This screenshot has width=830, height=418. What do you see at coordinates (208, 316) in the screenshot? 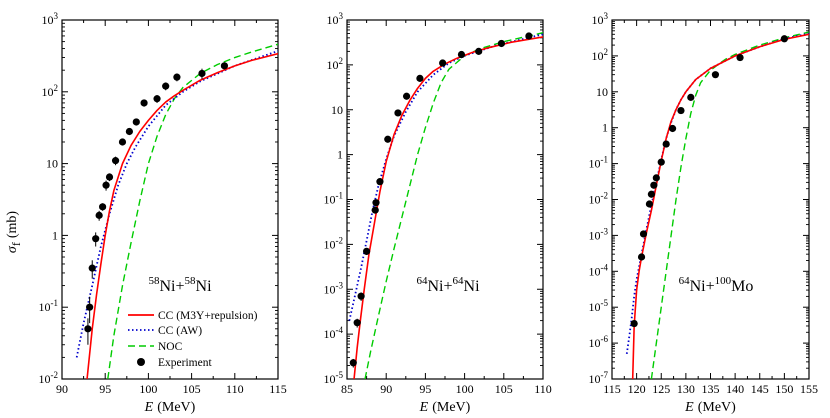
I see `legend-label-cc-m3y: CC (M3Y+repulsion)` at bounding box center [208, 316].